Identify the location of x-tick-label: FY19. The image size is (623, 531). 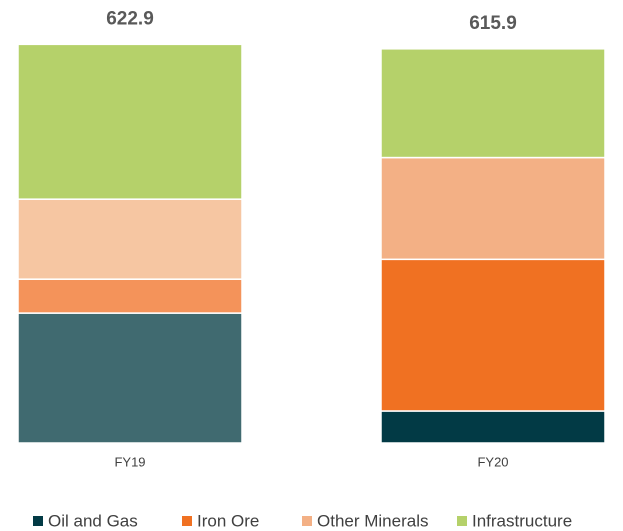
(129, 461).